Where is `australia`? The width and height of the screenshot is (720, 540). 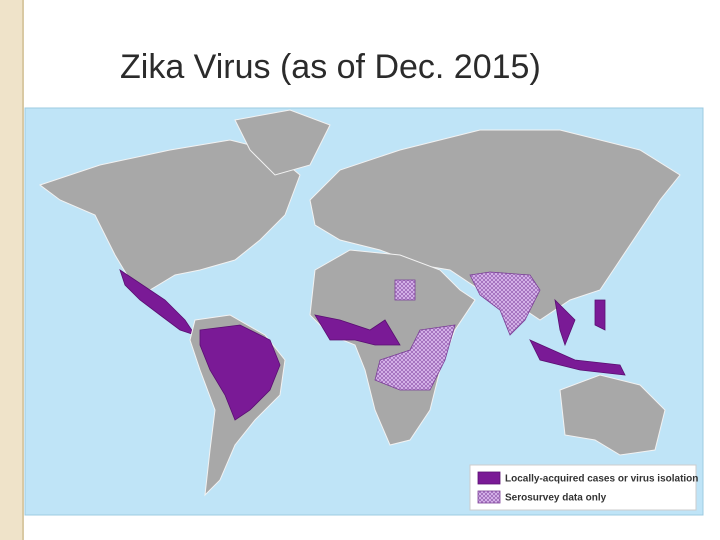
australia is located at coordinates (612, 415).